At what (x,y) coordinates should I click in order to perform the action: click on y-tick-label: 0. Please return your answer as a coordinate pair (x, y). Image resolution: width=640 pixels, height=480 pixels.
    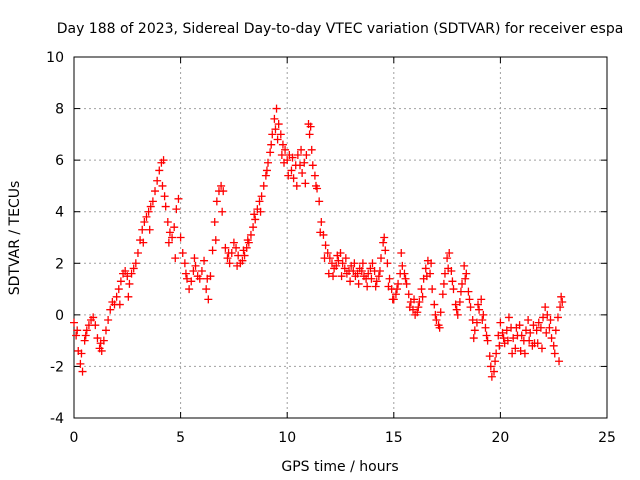
    Looking at the image, I should click on (59, 316).